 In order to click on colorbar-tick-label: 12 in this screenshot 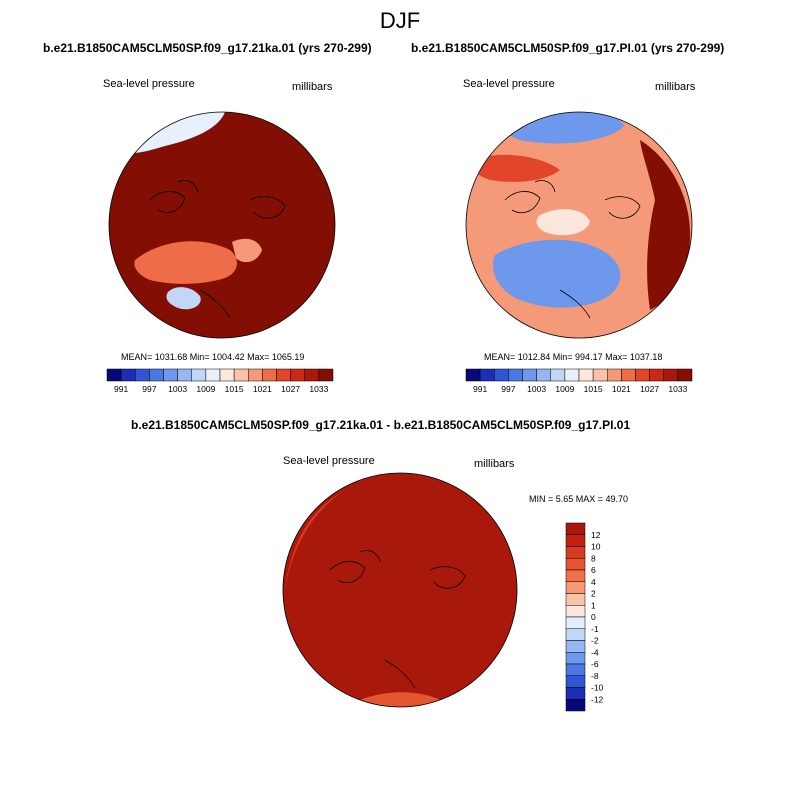, I will do `click(596, 535)`.